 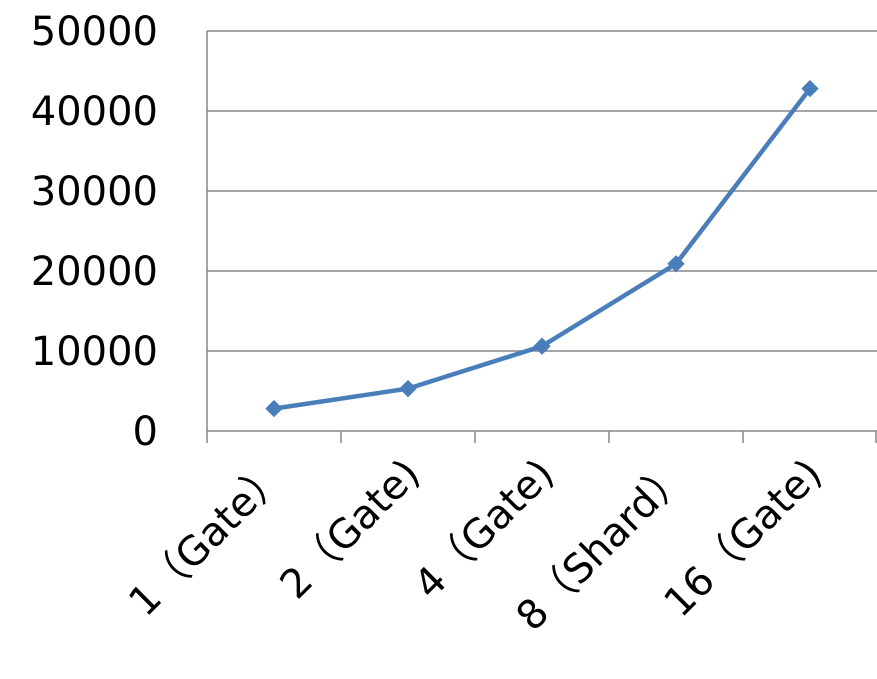 What do you see at coordinates (94, 112) in the screenshot?
I see `y-tick-label: 40000` at bounding box center [94, 112].